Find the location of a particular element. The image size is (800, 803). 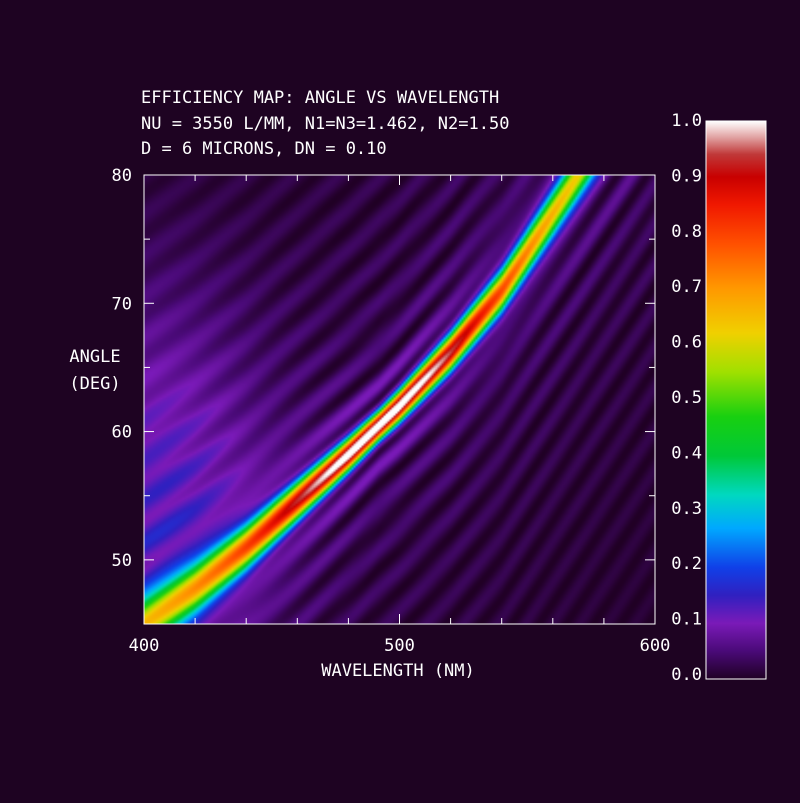

y-tick-label: 50 is located at coordinates (122, 561).